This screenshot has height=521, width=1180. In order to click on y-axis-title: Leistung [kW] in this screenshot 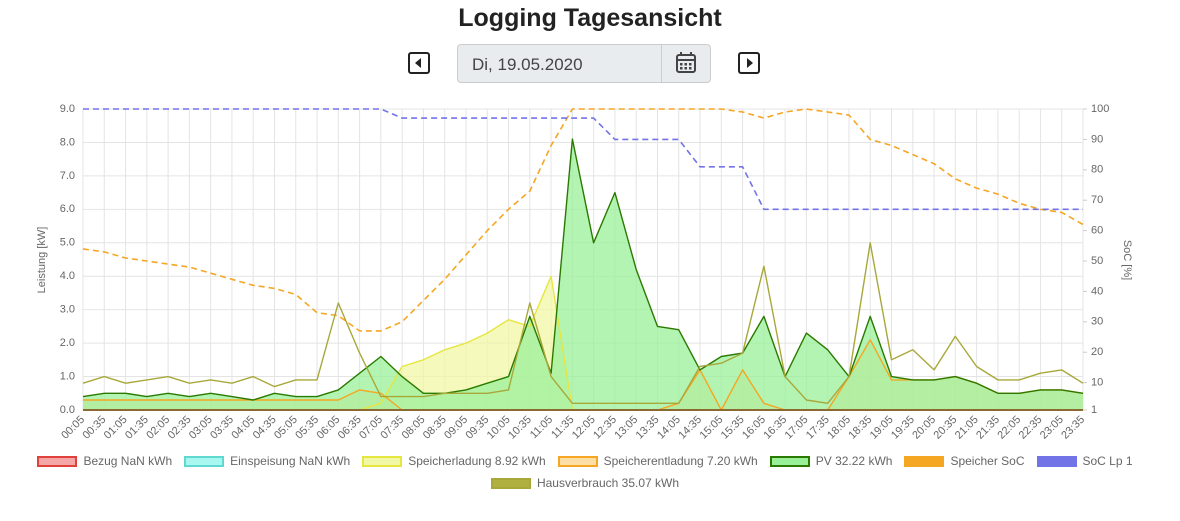, I will do `click(42, 260)`.